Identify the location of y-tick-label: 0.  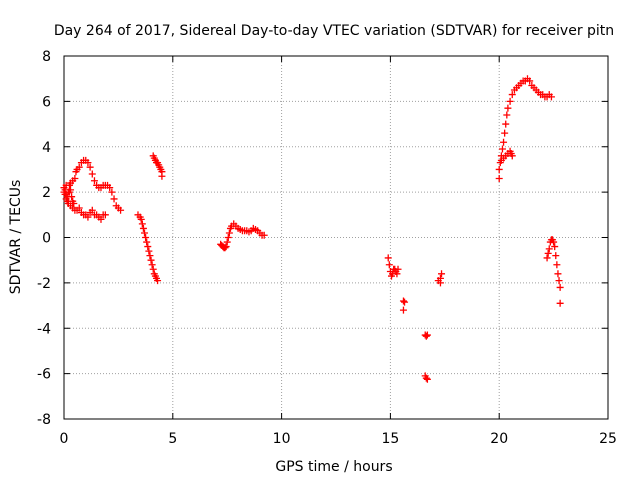
(46, 239).